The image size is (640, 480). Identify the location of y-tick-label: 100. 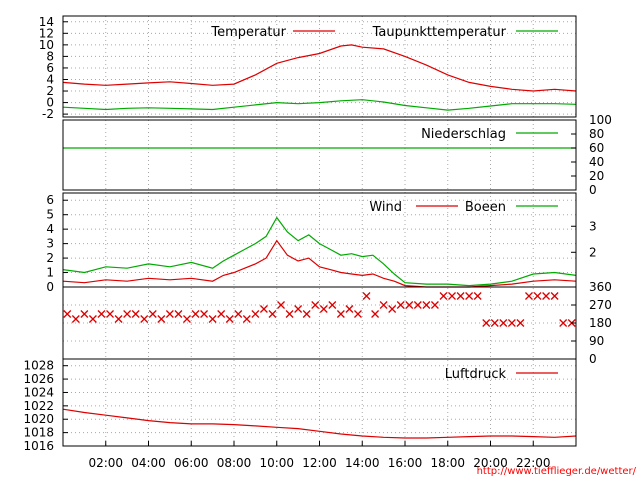
(600, 120).